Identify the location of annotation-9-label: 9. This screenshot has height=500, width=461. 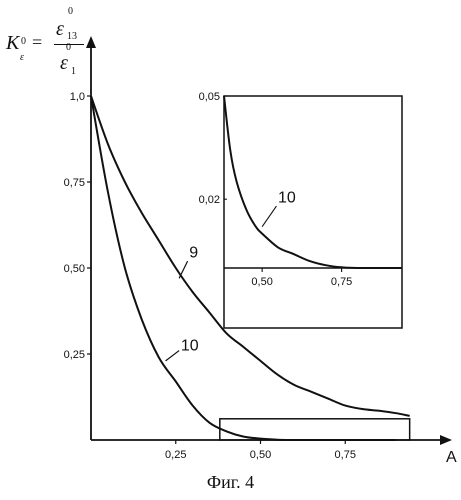
(193, 253).